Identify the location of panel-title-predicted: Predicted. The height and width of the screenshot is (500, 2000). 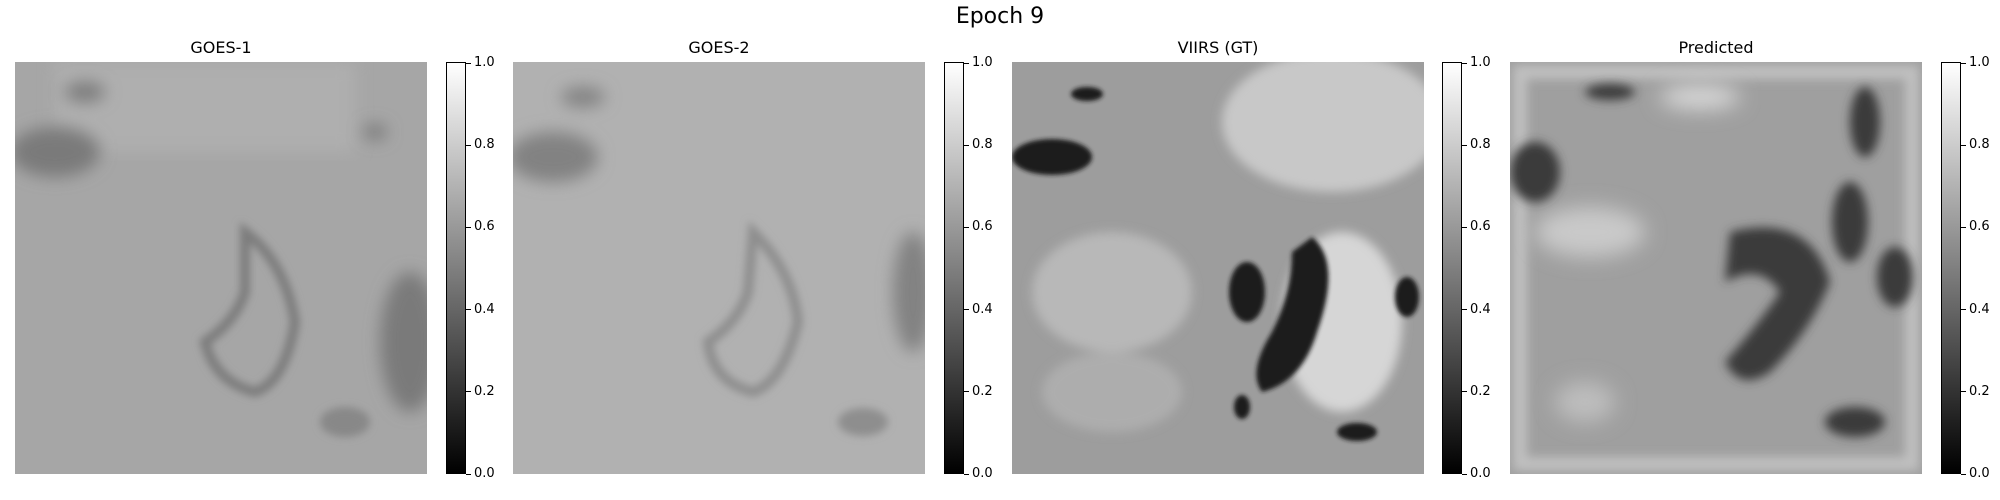
(1716, 47).